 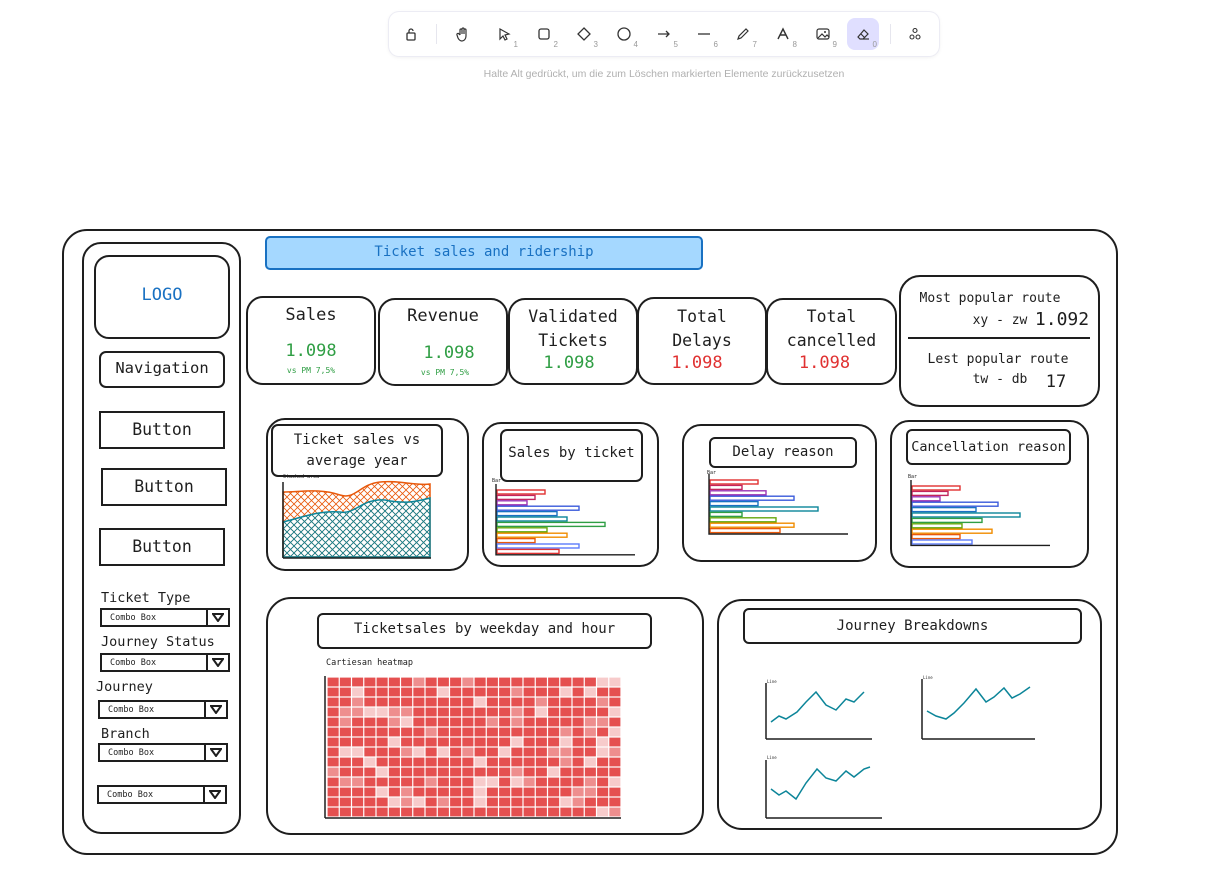 I want to click on navigation-label: Navigation, so click(x=162, y=368).